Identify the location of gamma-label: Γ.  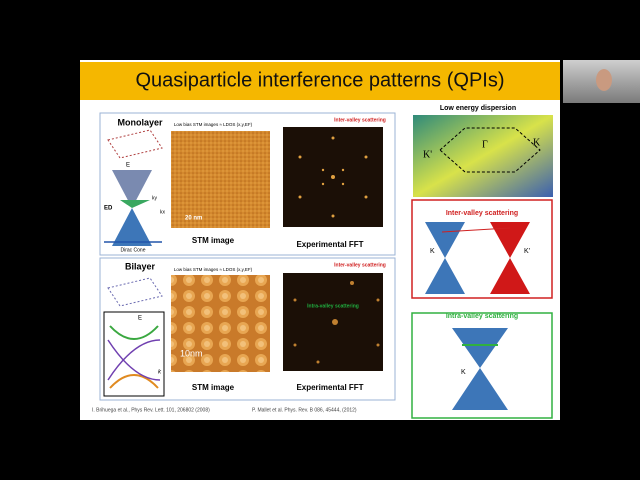
(485, 144).